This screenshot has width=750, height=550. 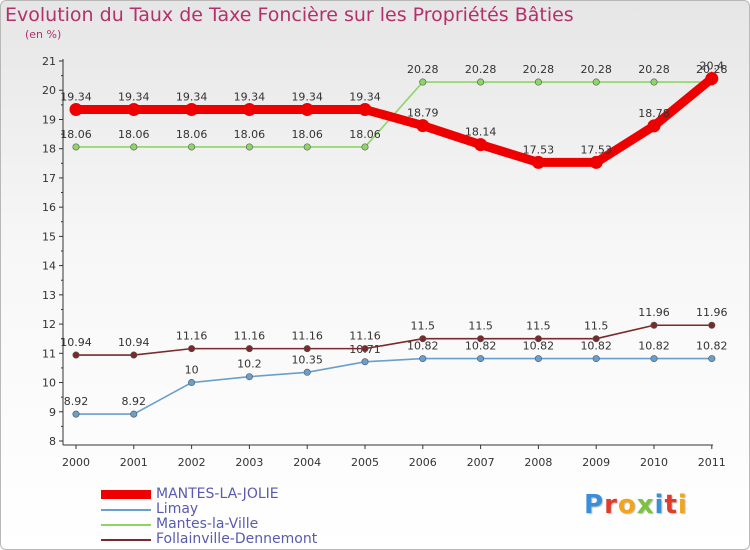 I want to click on point-mantes-la-ville-2004, so click(x=307, y=147).